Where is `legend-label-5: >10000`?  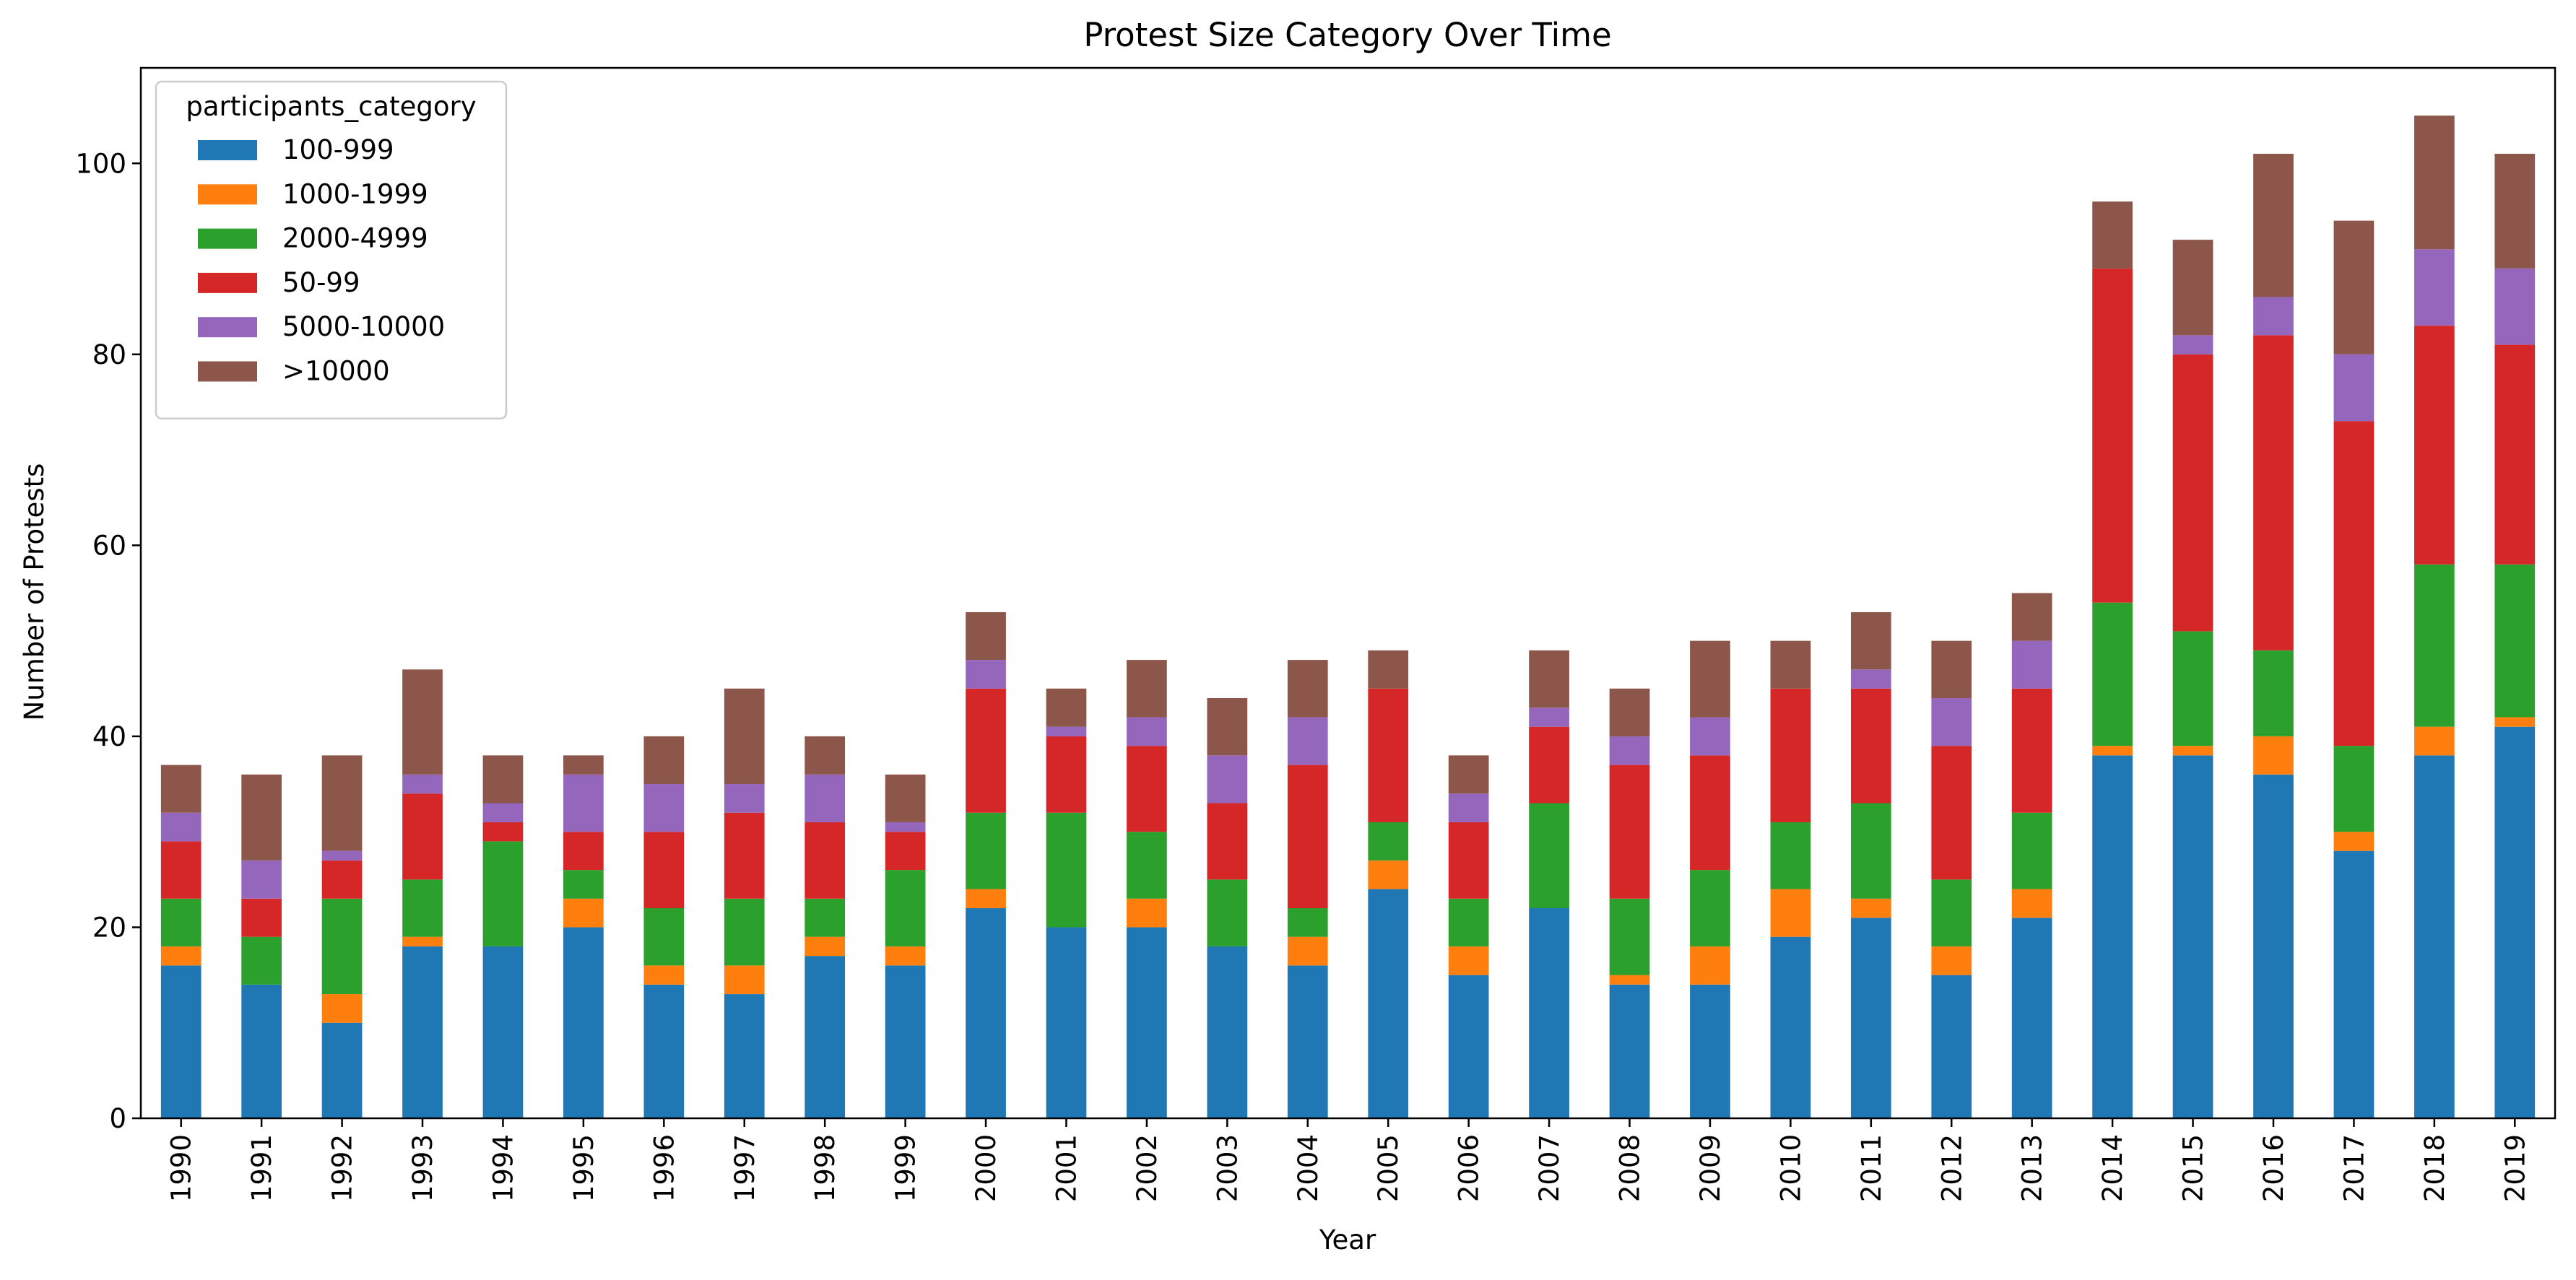
legend-label-5: >10000 is located at coordinates (336, 371).